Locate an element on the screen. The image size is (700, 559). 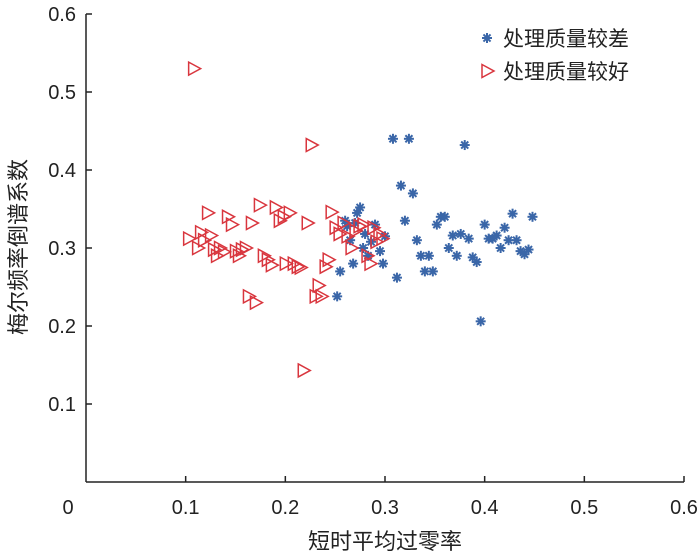
y-ticks: 0.1 0.2 0.3 0.4 0.5 0.6 is located at coordinates (70, 210).